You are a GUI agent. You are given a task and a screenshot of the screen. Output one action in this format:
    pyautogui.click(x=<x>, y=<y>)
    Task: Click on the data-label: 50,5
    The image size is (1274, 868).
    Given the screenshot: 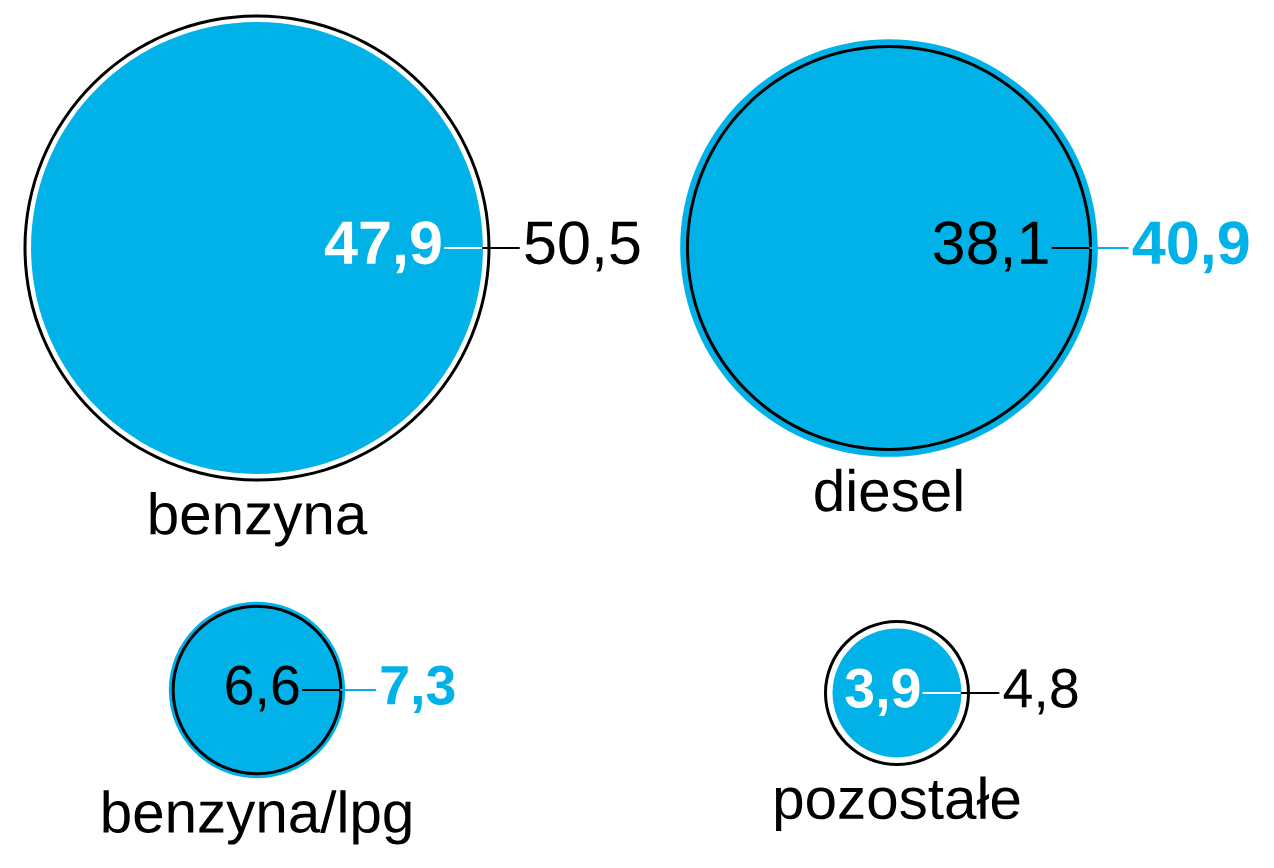 What is the action you would take?
    pyautogui.click(x=582, y=246)
    